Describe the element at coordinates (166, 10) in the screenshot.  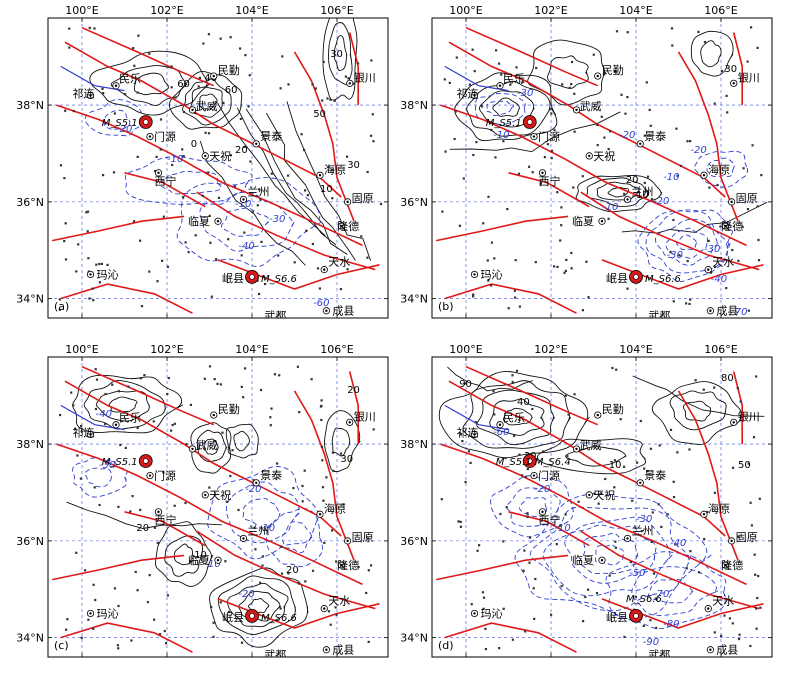
I see `lon-tick-label: 102°E` at that location.